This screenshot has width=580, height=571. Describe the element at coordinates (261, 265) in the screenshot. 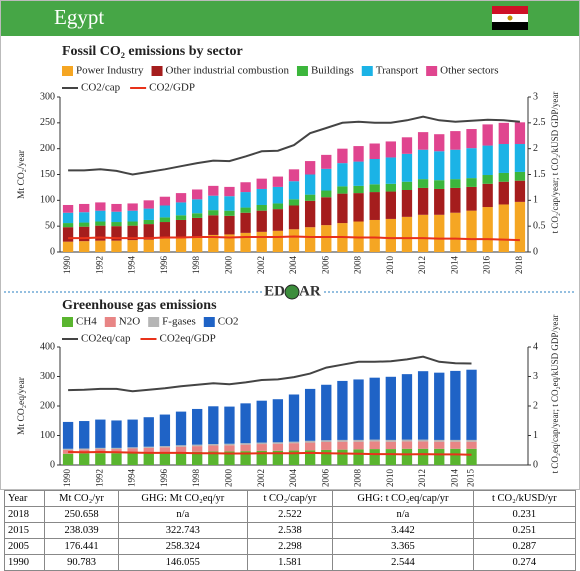

I see `x-tick-label: 2002` at that location.